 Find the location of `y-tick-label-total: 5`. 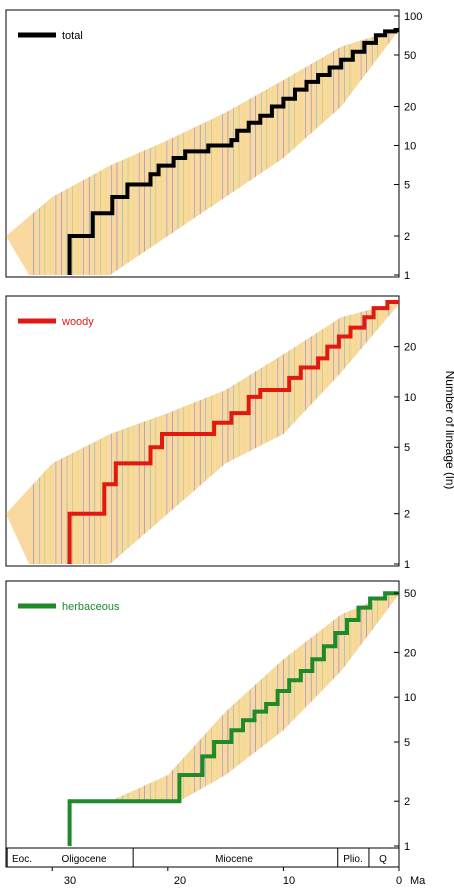

y-tick-label-total: 5 is located at coordinates (407, 185).